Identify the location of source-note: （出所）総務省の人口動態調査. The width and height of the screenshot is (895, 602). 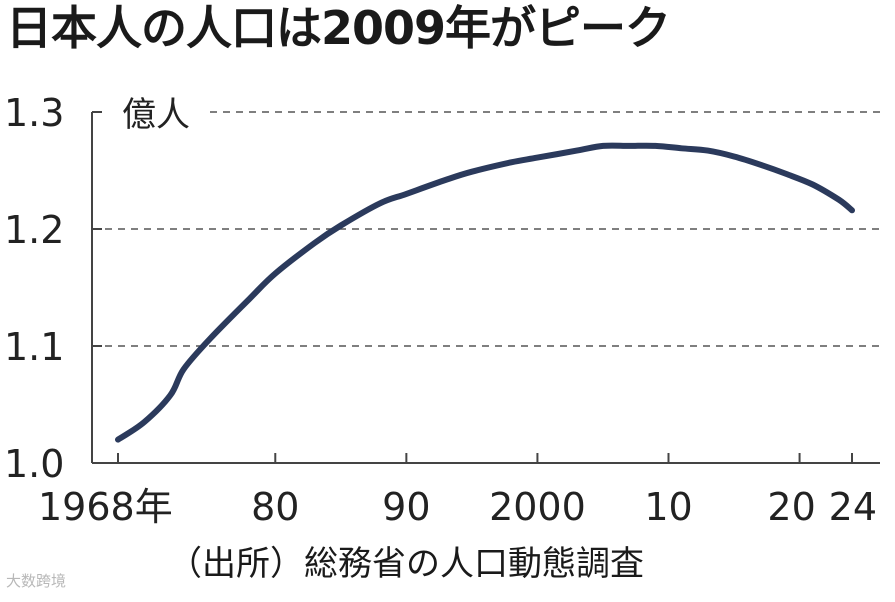
(406, 564).